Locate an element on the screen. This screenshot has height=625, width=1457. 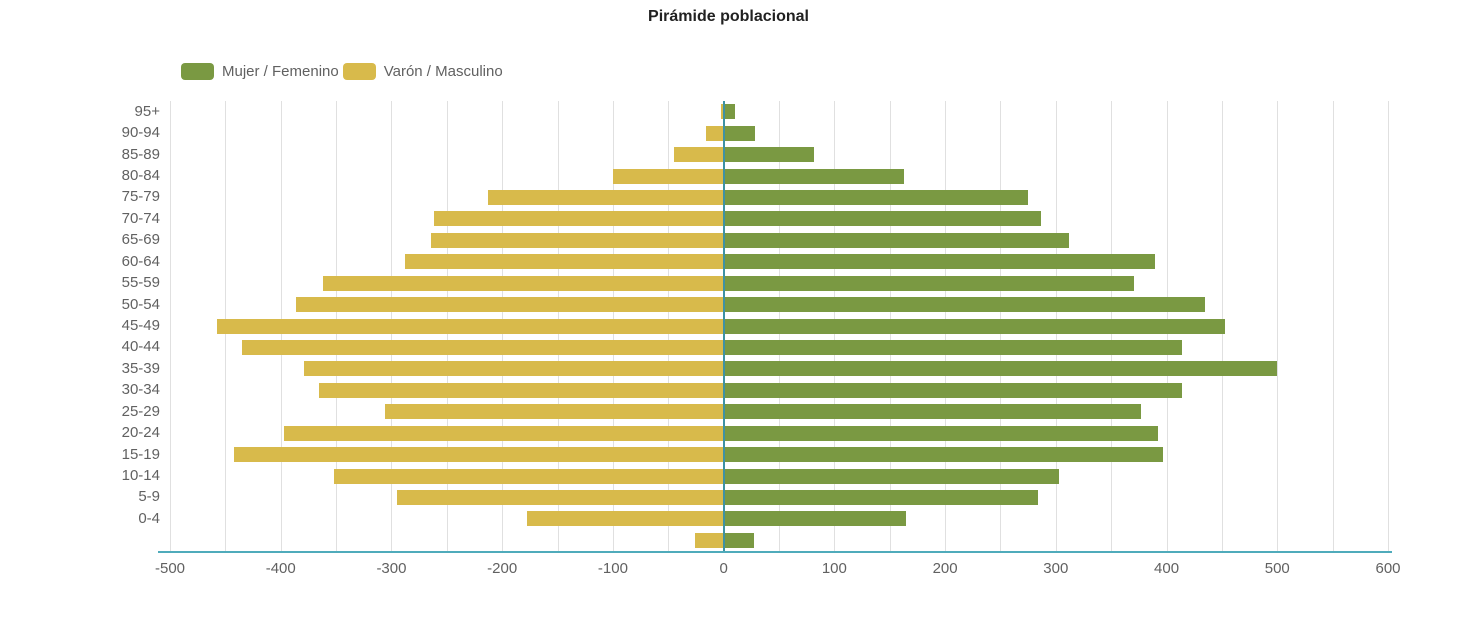
x-axis-line is located at coordinates (775, 552).